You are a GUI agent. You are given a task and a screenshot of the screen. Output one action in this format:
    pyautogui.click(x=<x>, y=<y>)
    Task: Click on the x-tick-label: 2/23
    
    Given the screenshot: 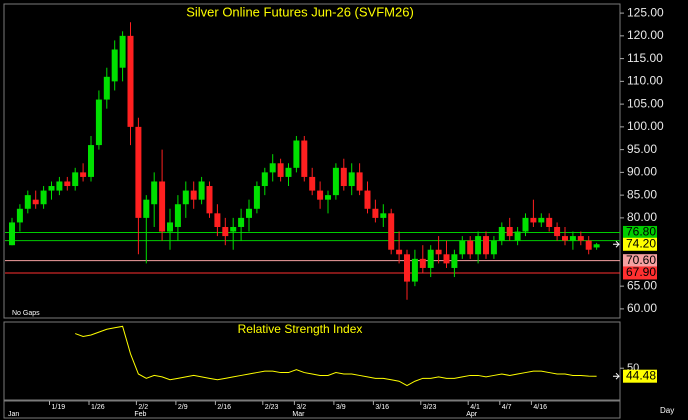 What is the action you would take?
    pyautogui.click(x=272, y=407)
    